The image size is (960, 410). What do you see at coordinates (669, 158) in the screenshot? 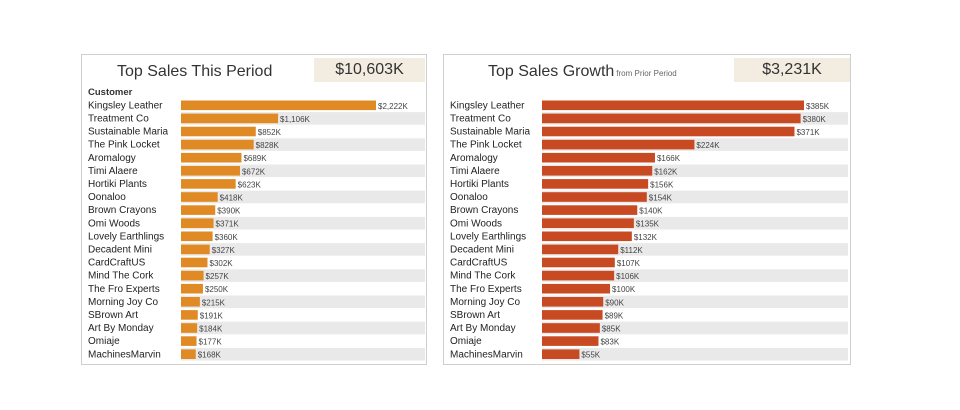
I see `value-label: $166K` at bounding box center [669, 158].